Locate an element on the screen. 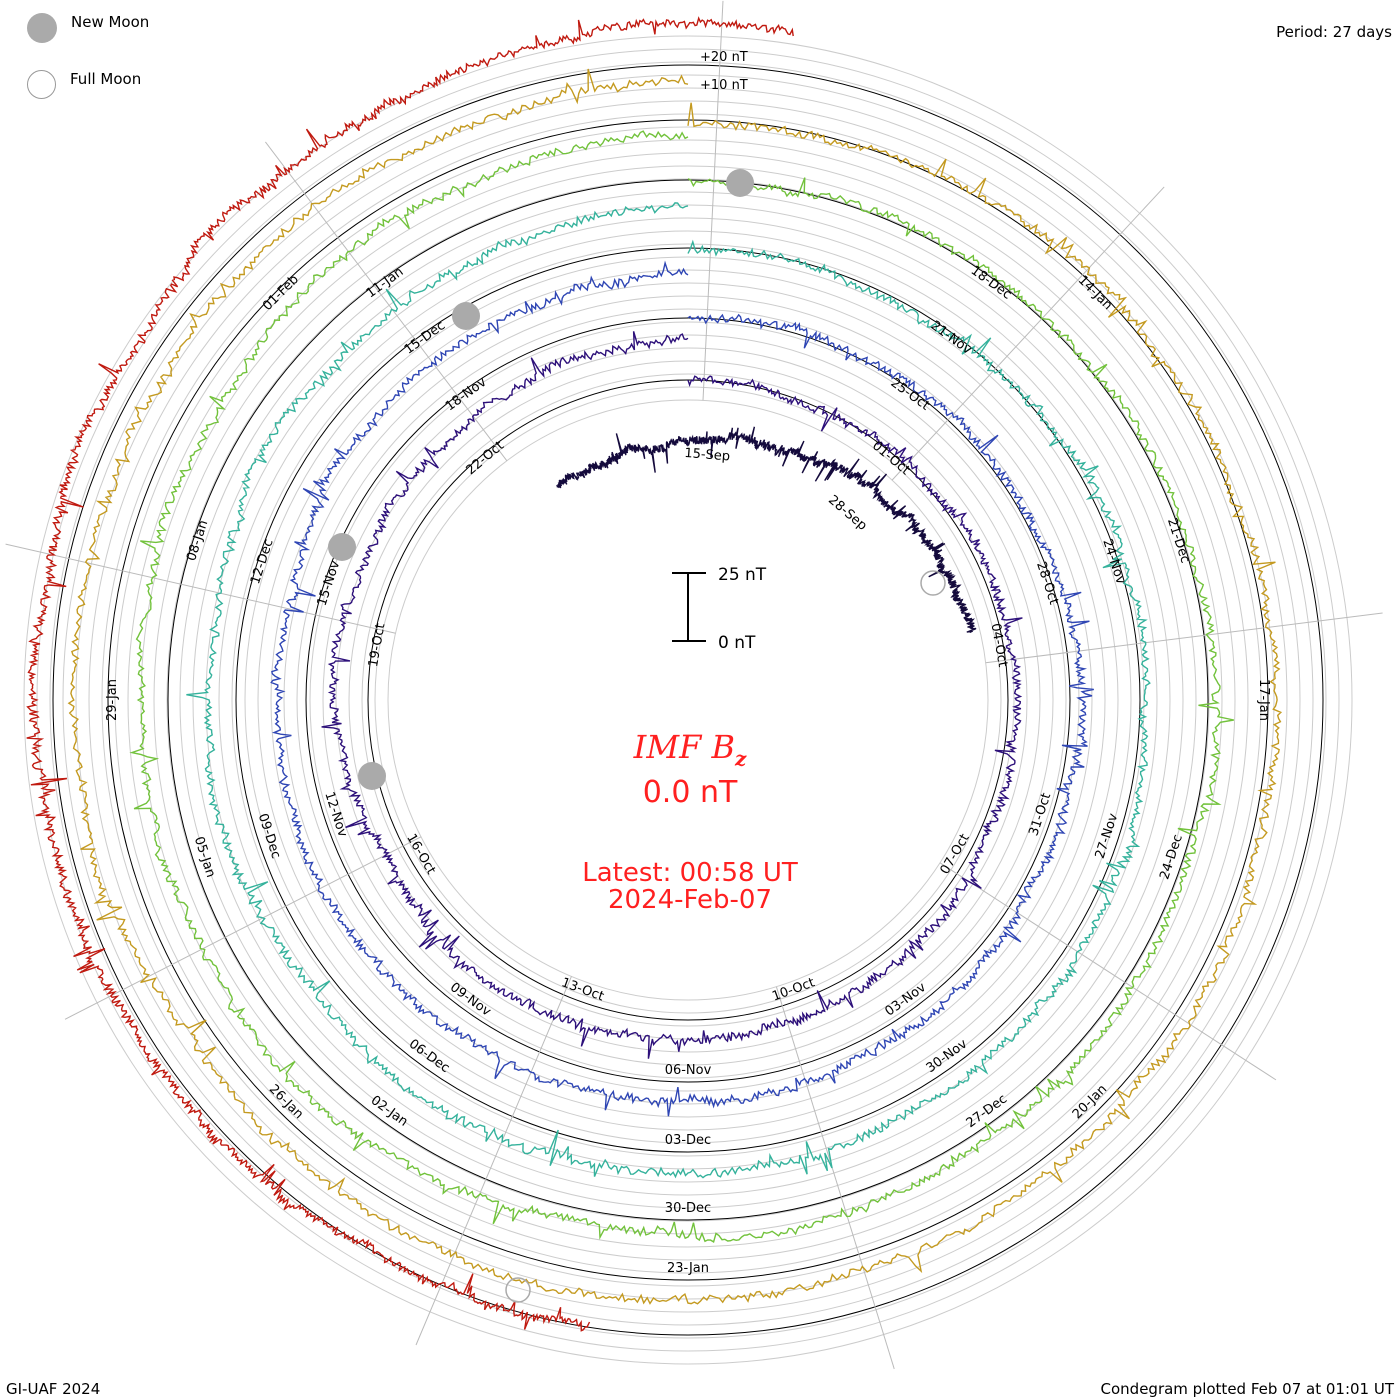 This screenshot has height=1400, width=1400. scale-bar: 25 nT 0 nT is located at coordinates (719, 609).